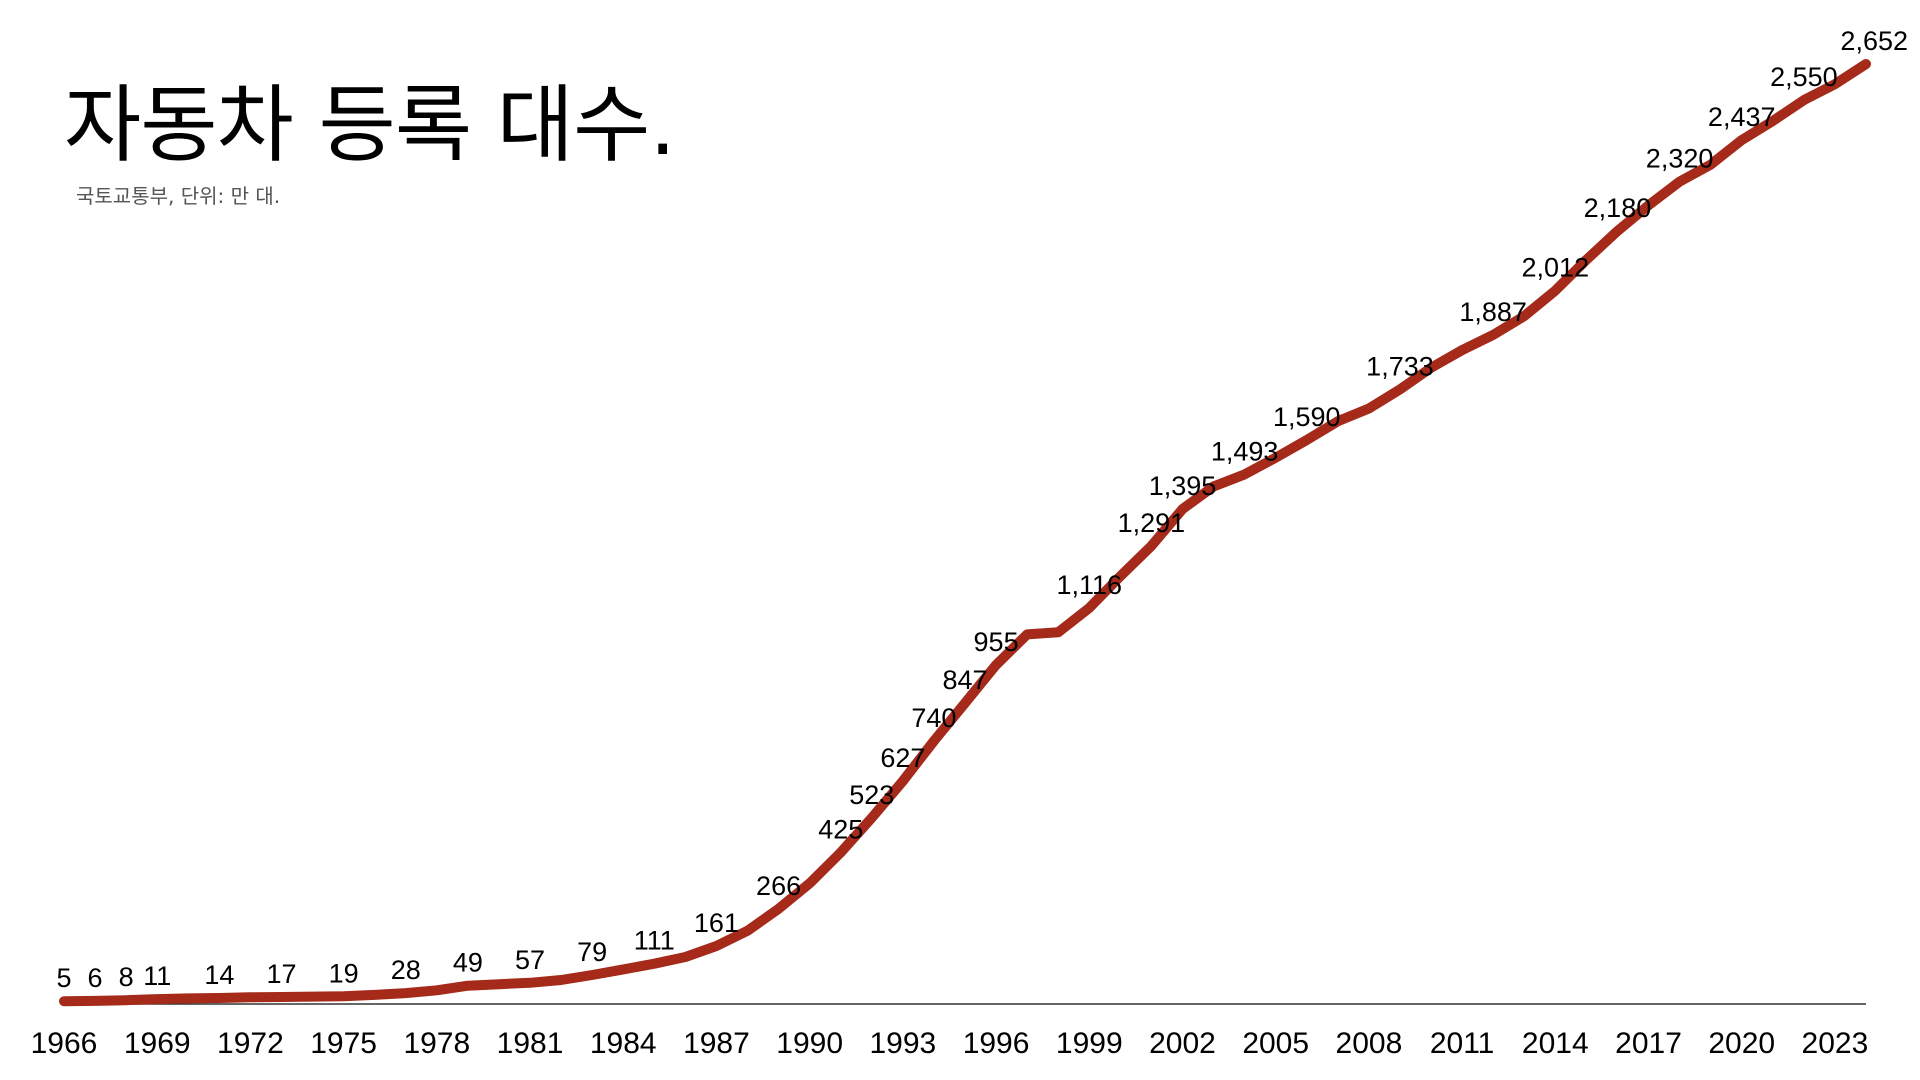 The height and width of the screenshot is (1080, 1920). What do you see at coordinates (654, 941) in the screenshot?
I see `data-label: 111` at bounding box center [654, 941].